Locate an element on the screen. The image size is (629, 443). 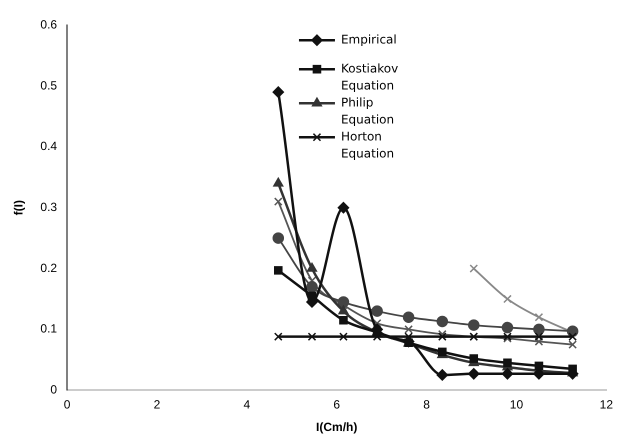
y-tick-label: 0.4 is located at coordinates (49, 146).